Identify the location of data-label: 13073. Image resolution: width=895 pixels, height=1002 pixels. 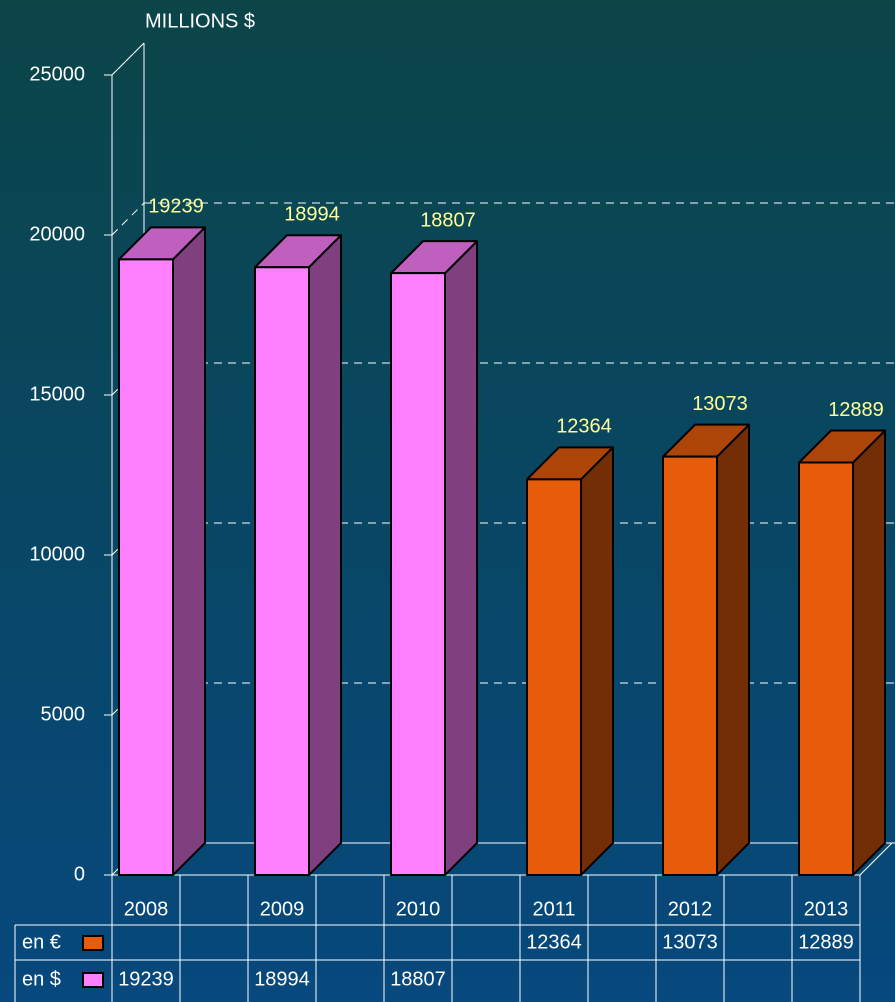
(720, 404).